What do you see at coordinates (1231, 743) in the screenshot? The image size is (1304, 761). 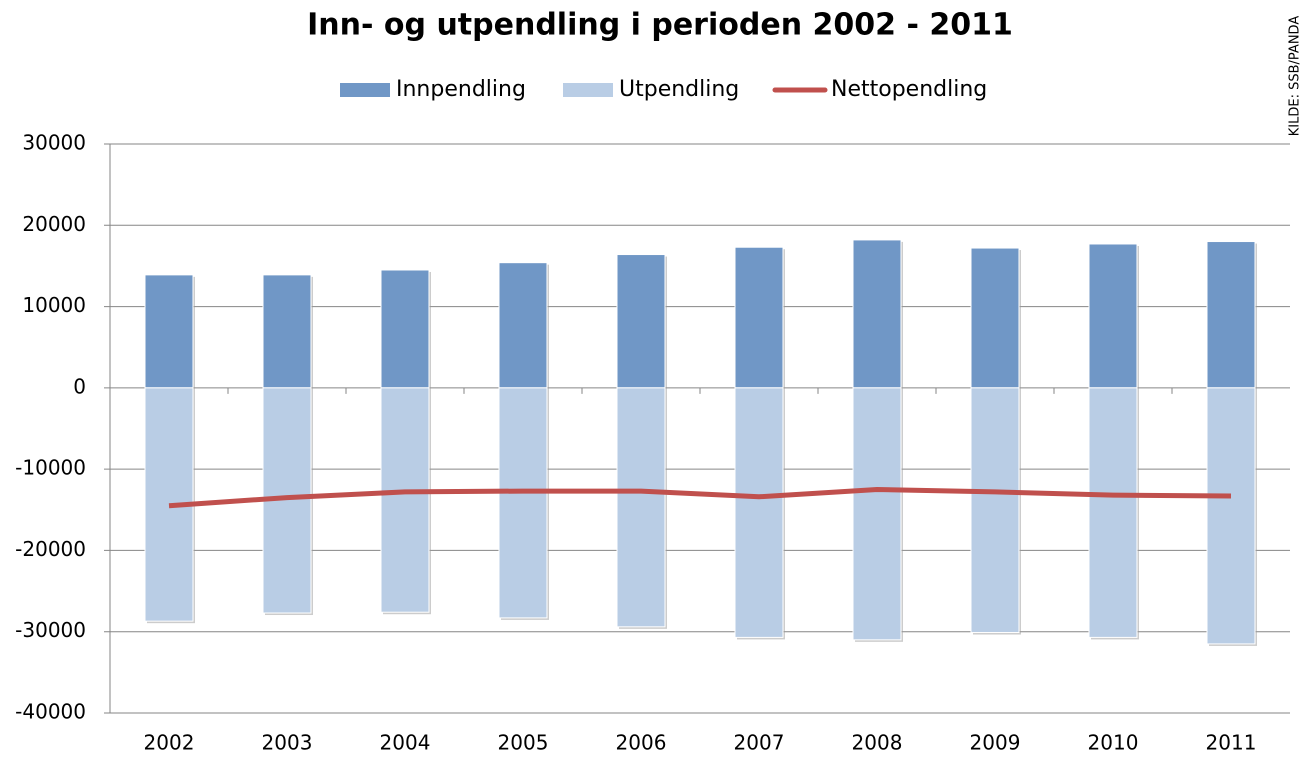 I see `x-tick-label: 2011` at bounding box center [1231, 743].